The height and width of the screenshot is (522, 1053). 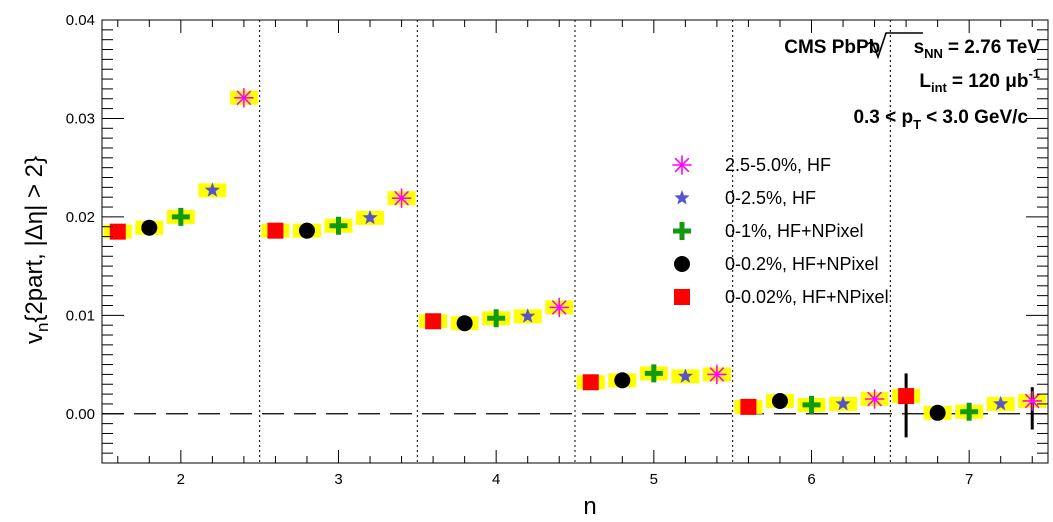 I want to click on legend-label: 0-2.5%, HF, so click(x=770, y=198).